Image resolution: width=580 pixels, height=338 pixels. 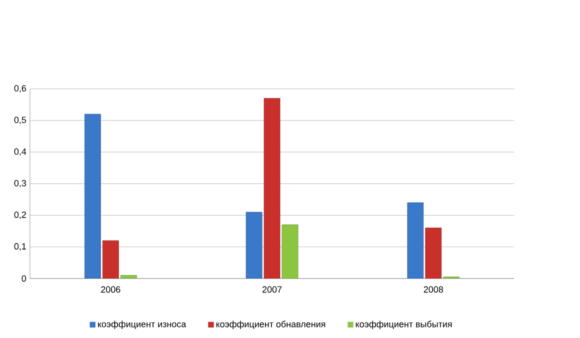 What do you see at coordinates (20, 88) in the screenshot?
I see `y-tick-label: 0,6` at bounding box center [20, 88].